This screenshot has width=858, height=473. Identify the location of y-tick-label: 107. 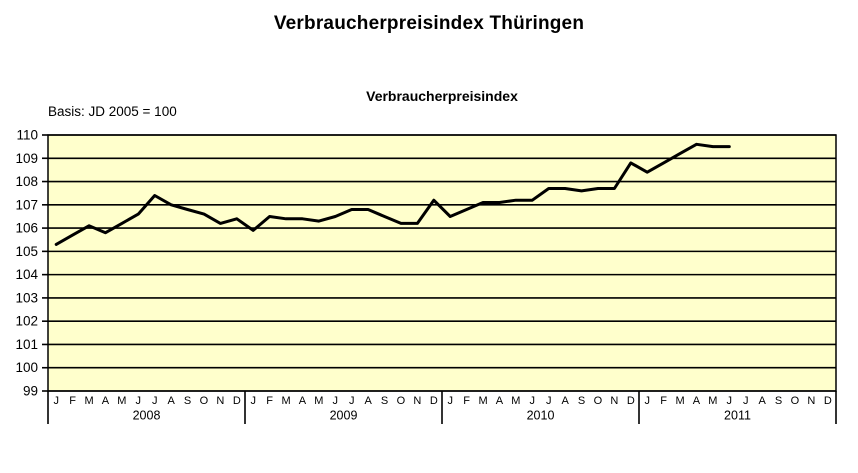
(26, 204).